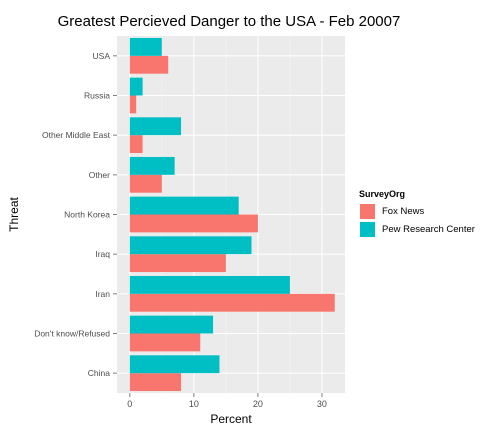  What do you see at coordinates (194, 404) in the screenshot?
I see `x-tick-label: 10` at bounding box center [194, 404].